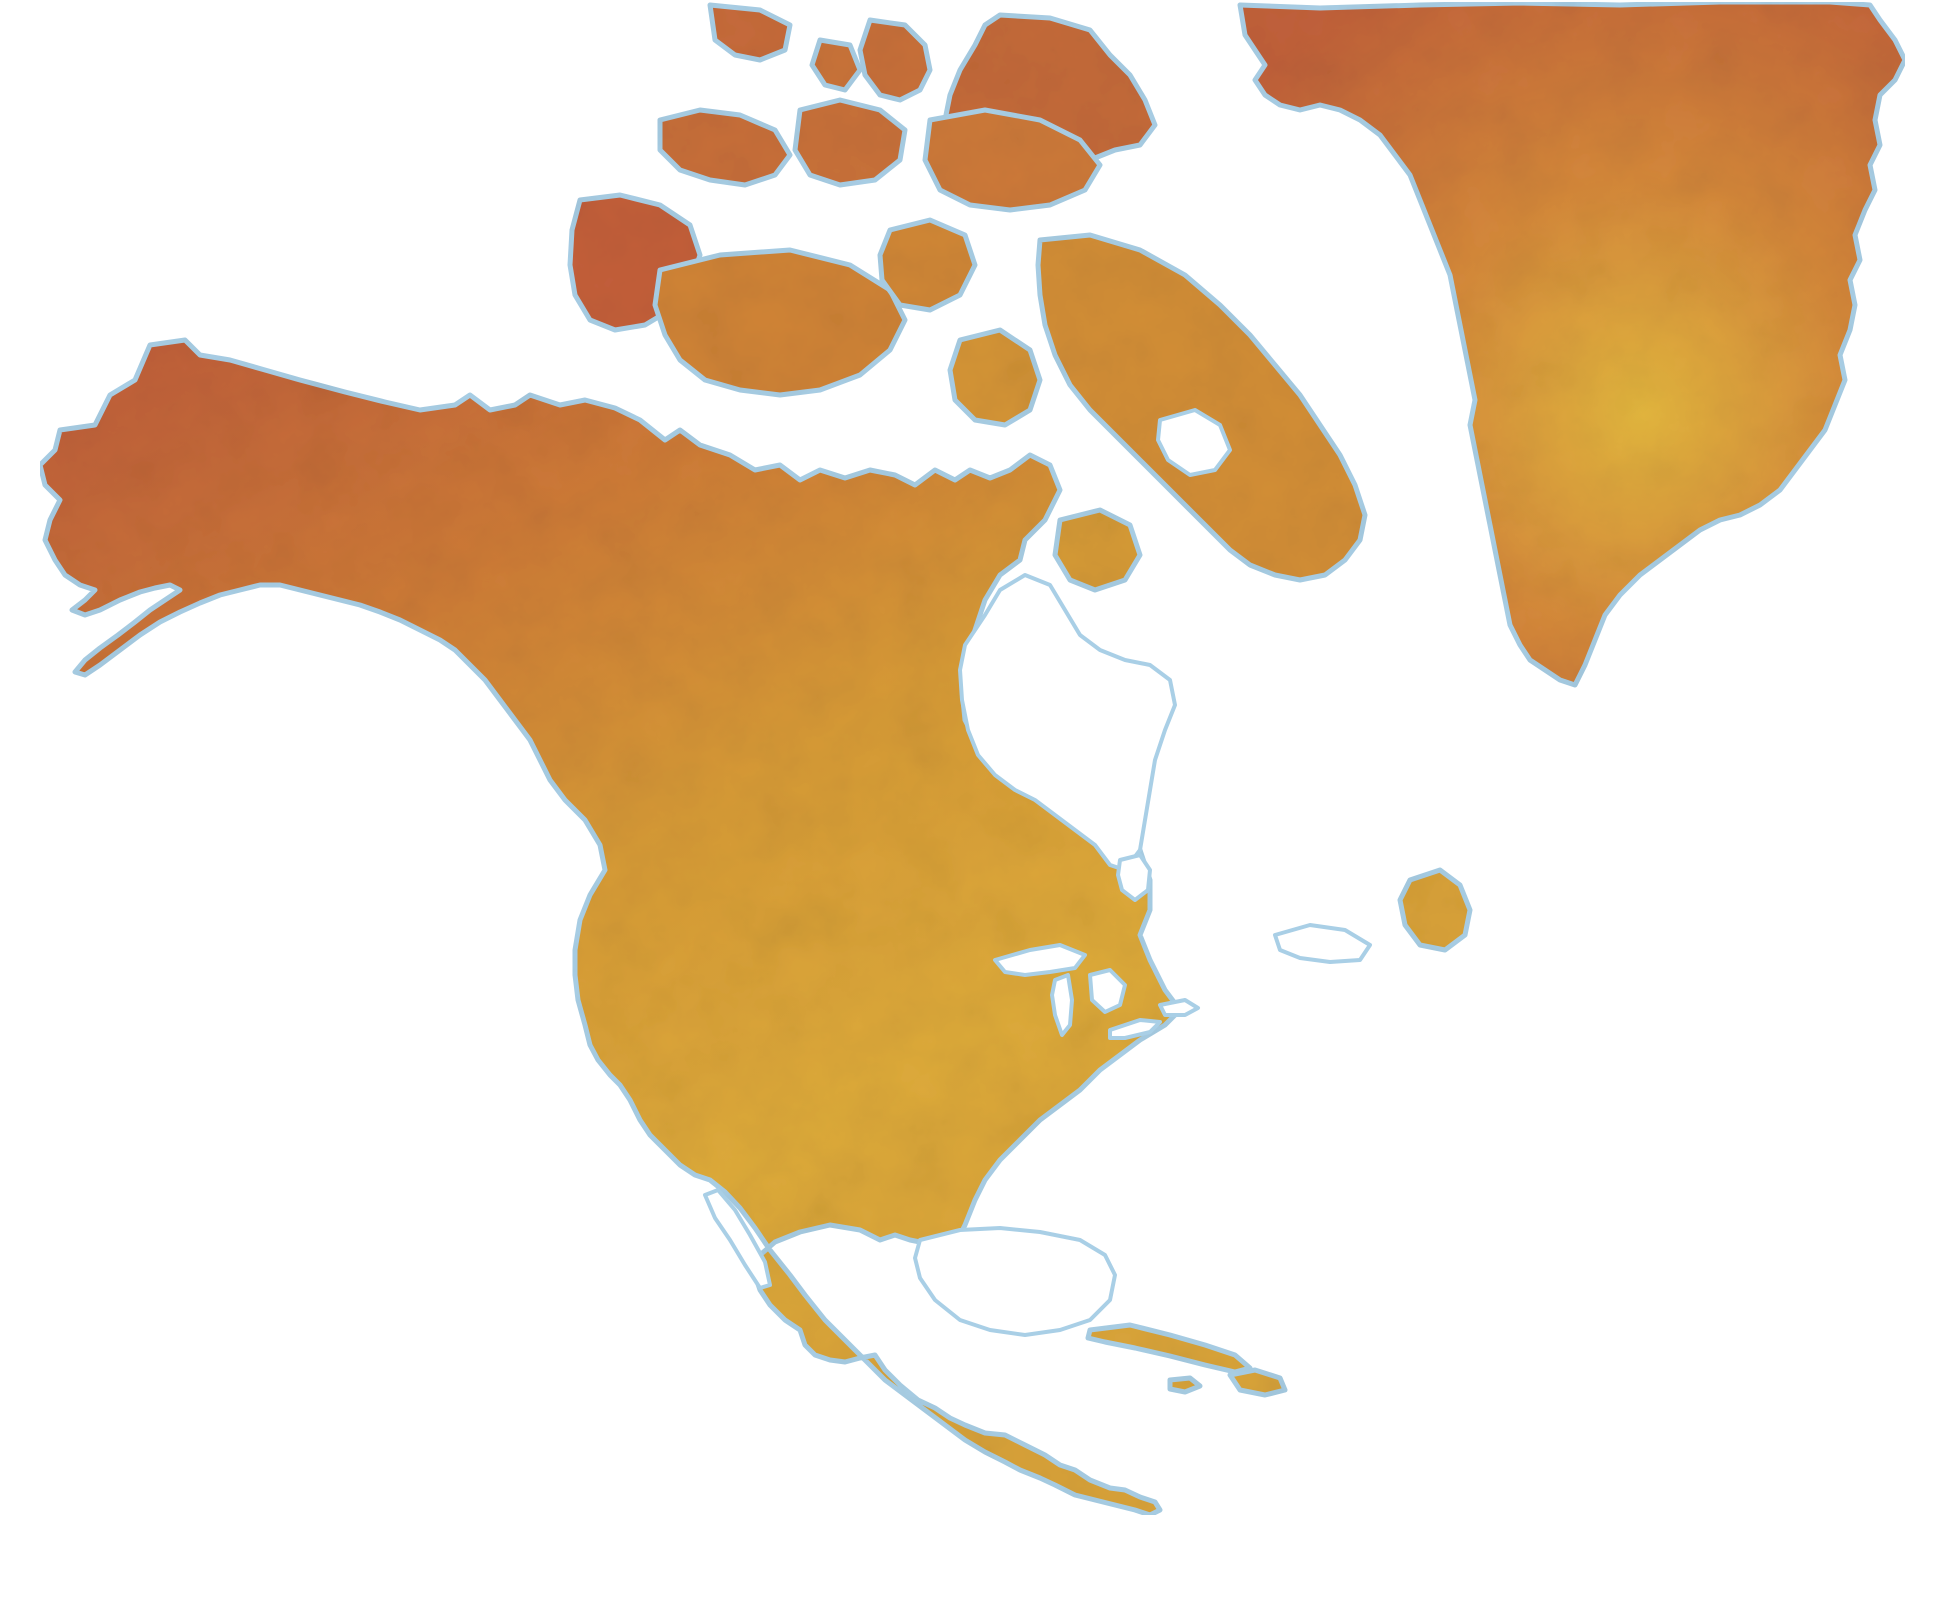 This screenshot has height=1600, width=1941. What do you see at coordinates (1040, 960) in the screenshot?
I see `lake-superior` at bounding box center [1040, 960].